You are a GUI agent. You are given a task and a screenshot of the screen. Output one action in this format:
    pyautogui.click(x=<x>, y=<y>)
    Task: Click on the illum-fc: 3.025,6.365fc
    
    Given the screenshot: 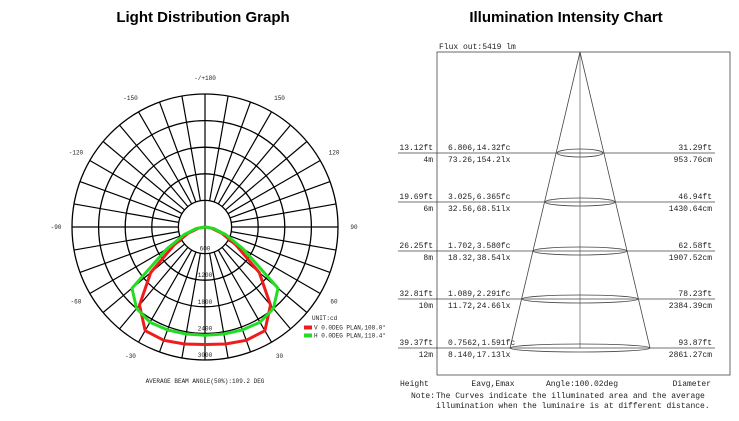 What is the action you would take?
    pyautogui.click(x=479, y=197)
    